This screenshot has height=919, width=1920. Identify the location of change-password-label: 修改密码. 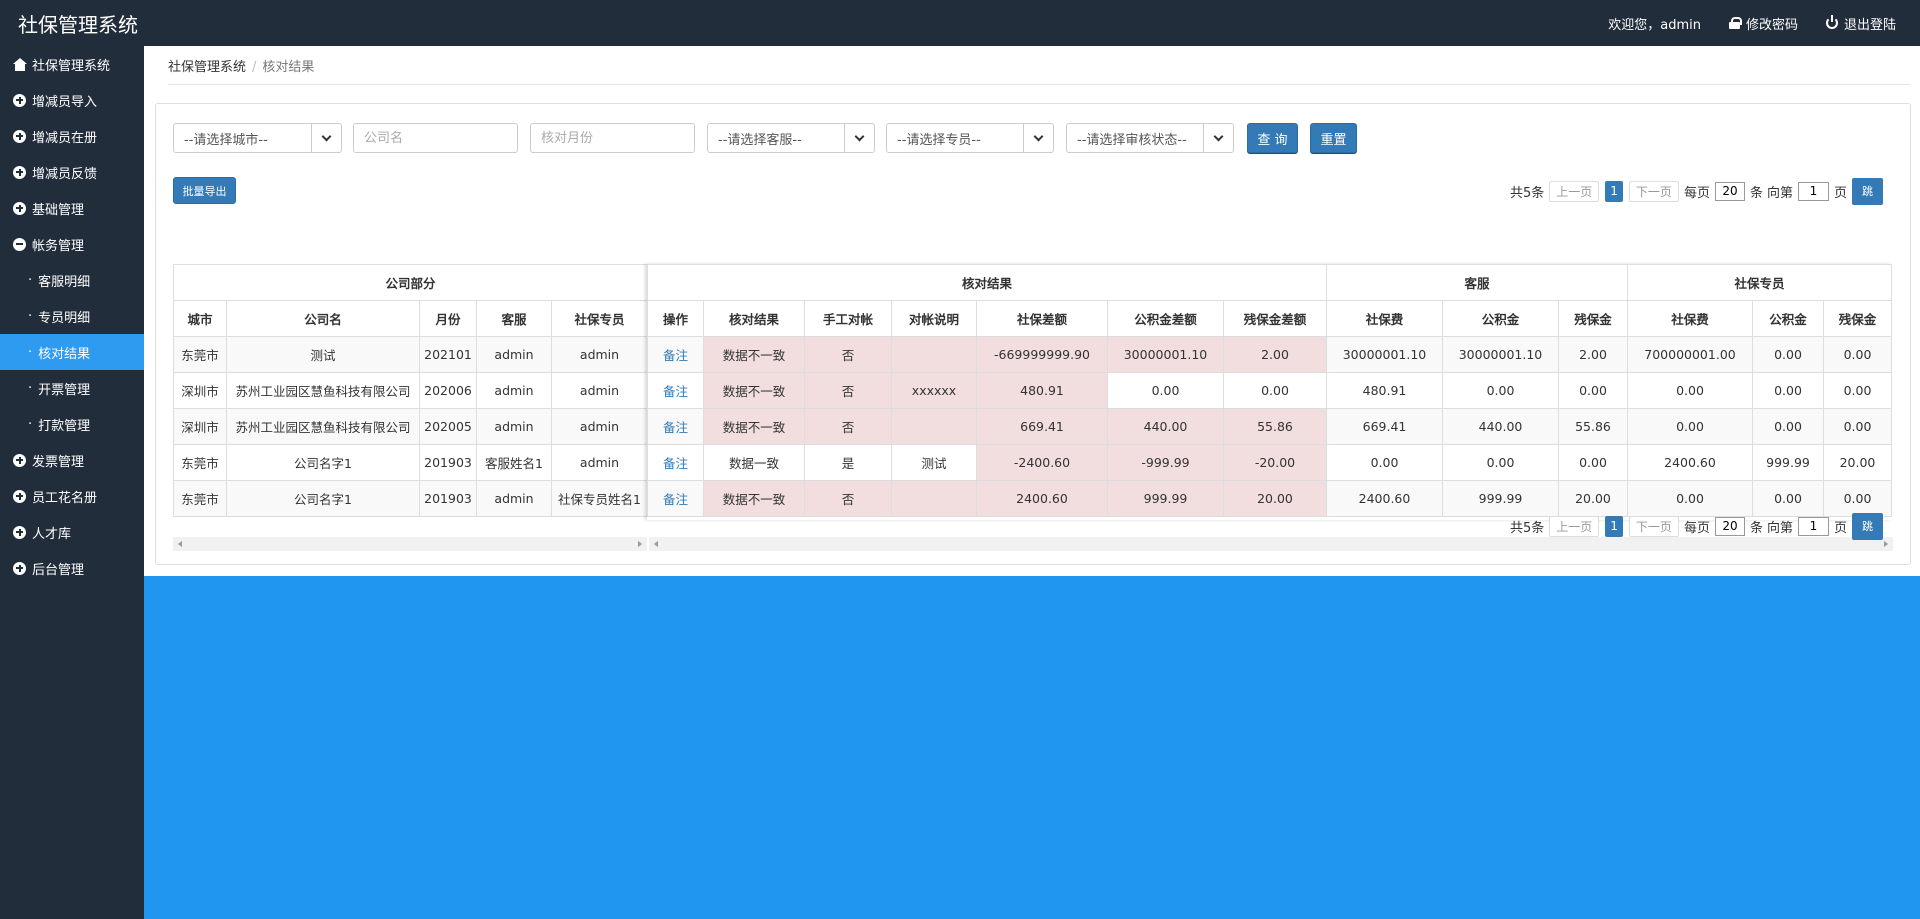
(1771, 25).